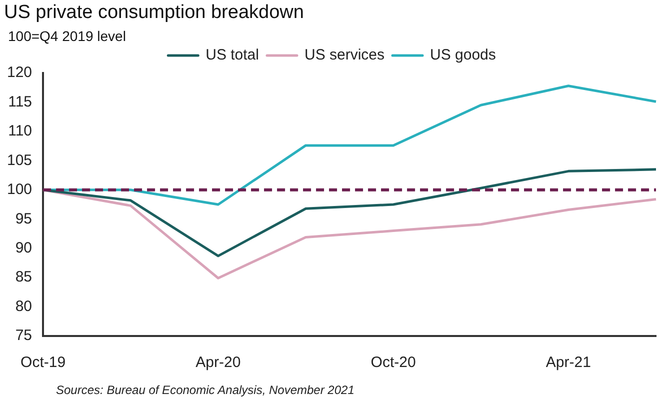 Image resolution: width=666 pixels, height=403 pixels. I want to click on y-tick-label: 115, so click(20, 101).